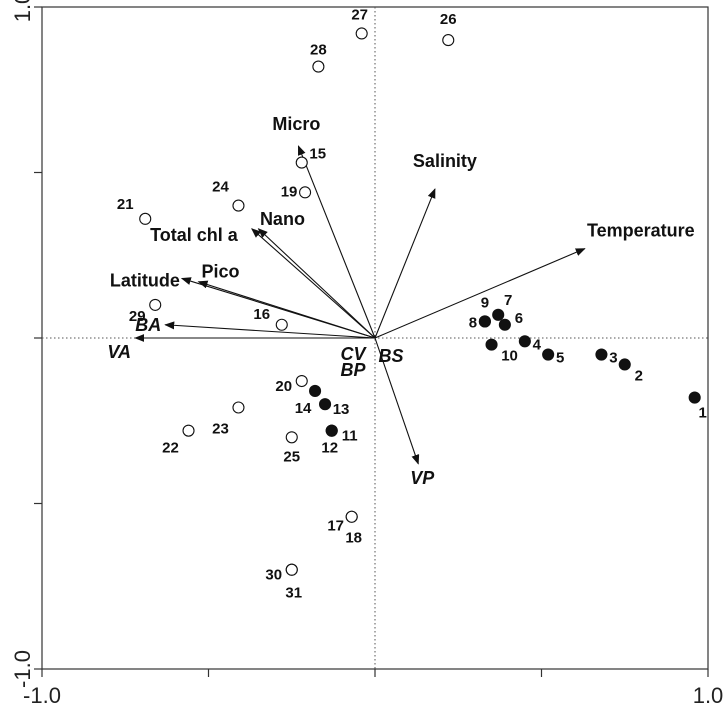  Describe the element at coordinates (537, 344) in the screenshot. I see `sample-label-4: 4` at that location.